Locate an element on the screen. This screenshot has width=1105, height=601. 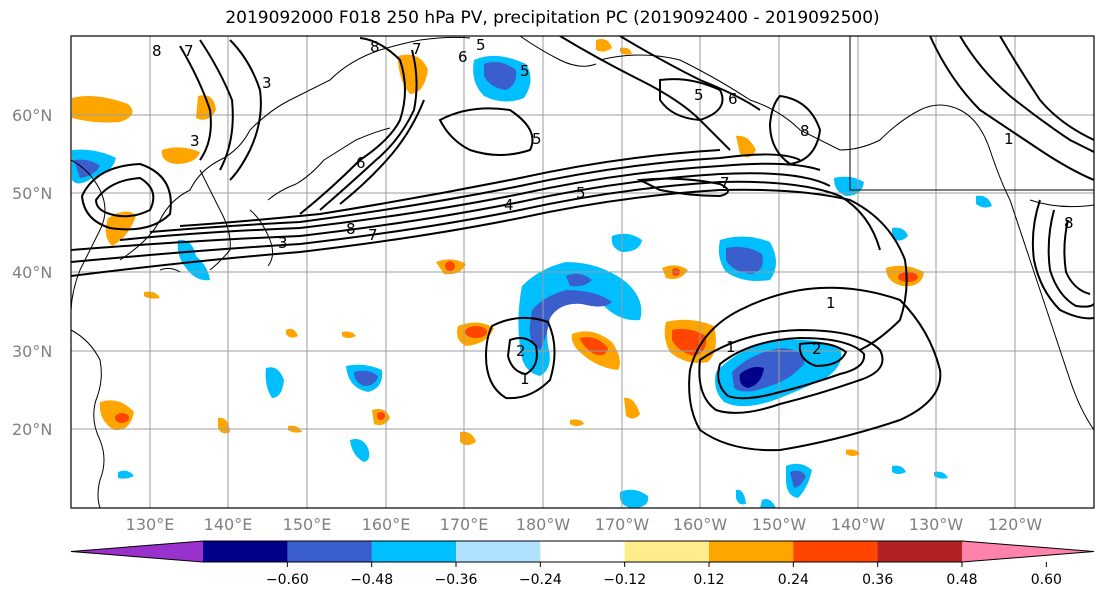
lon-label: 130°E is located at coordinates (150, 524).